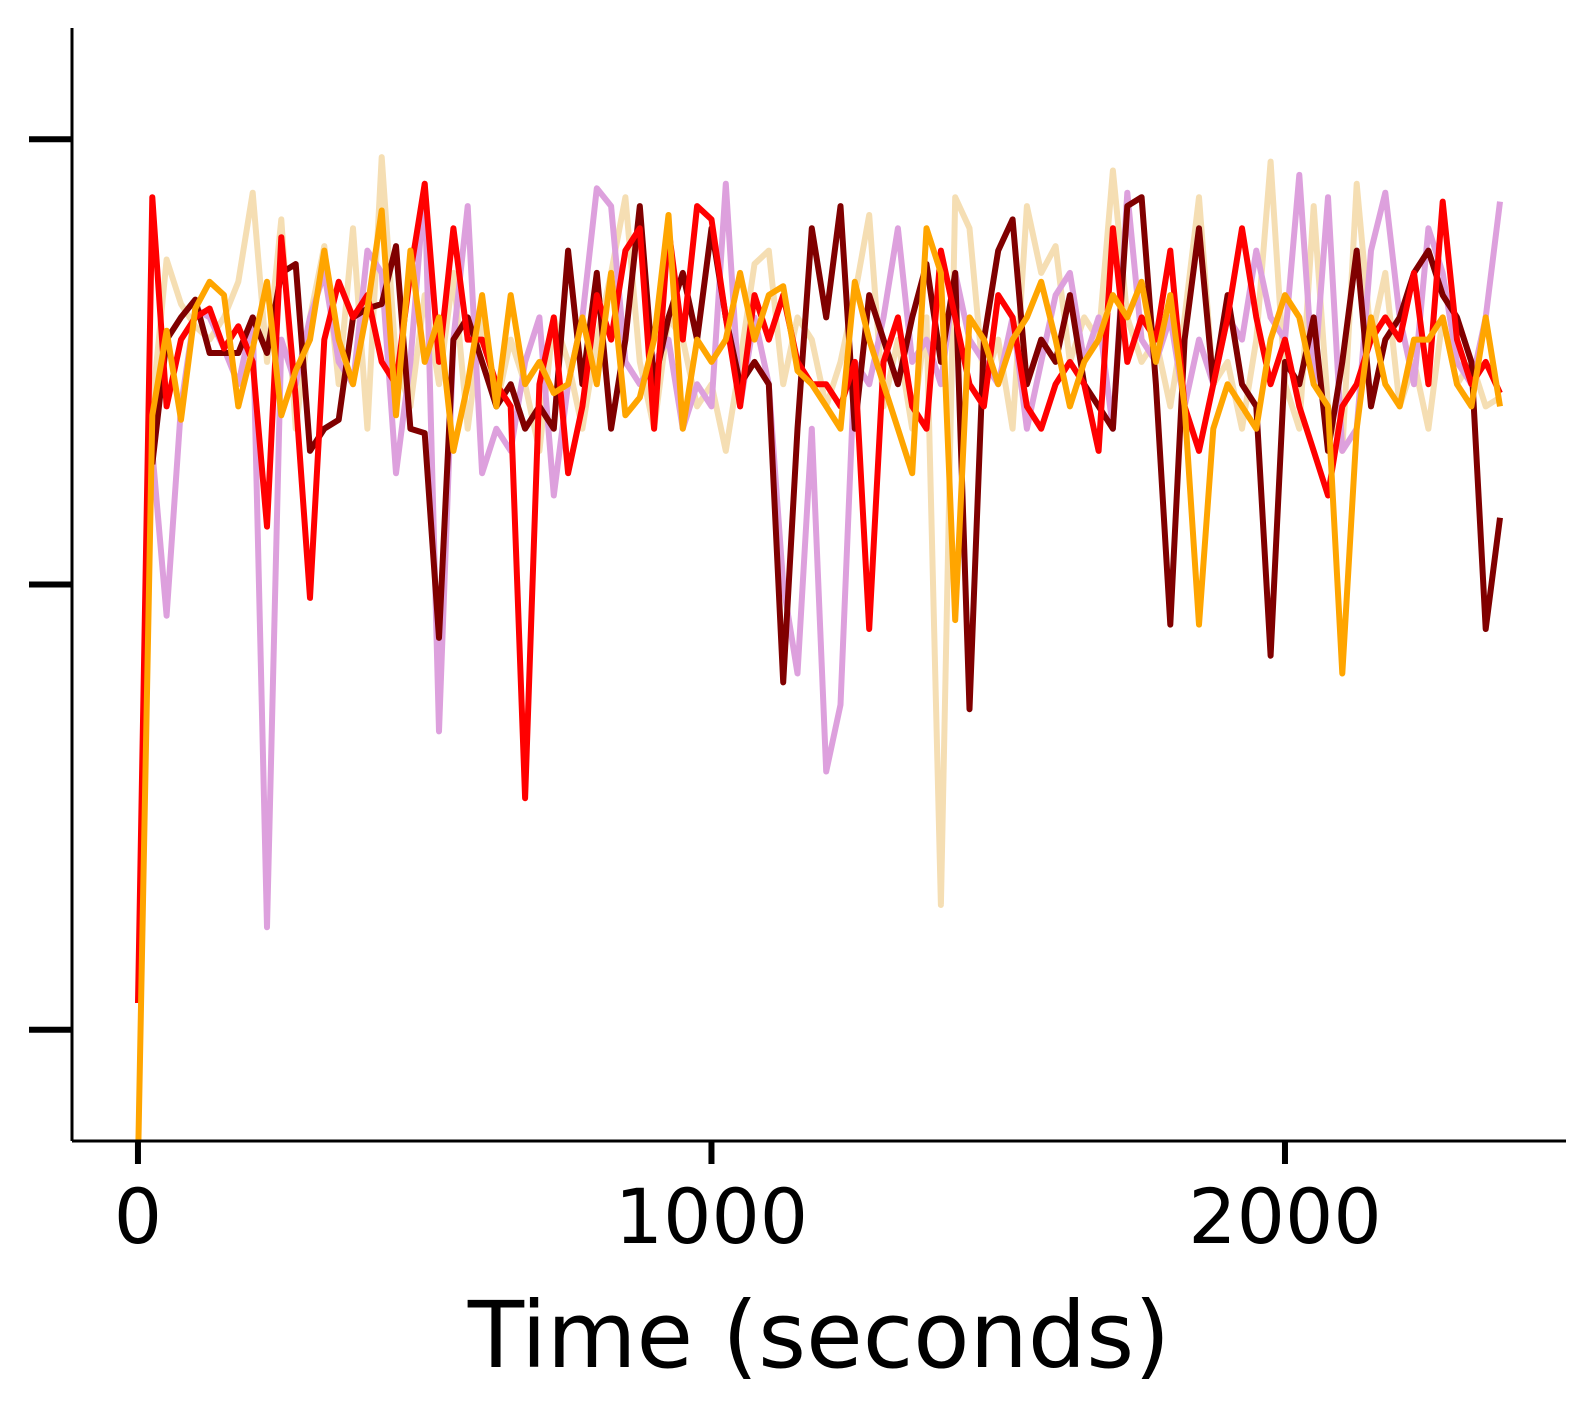  I want to click on x-tick-label: 2000, so click(1284, 1216).